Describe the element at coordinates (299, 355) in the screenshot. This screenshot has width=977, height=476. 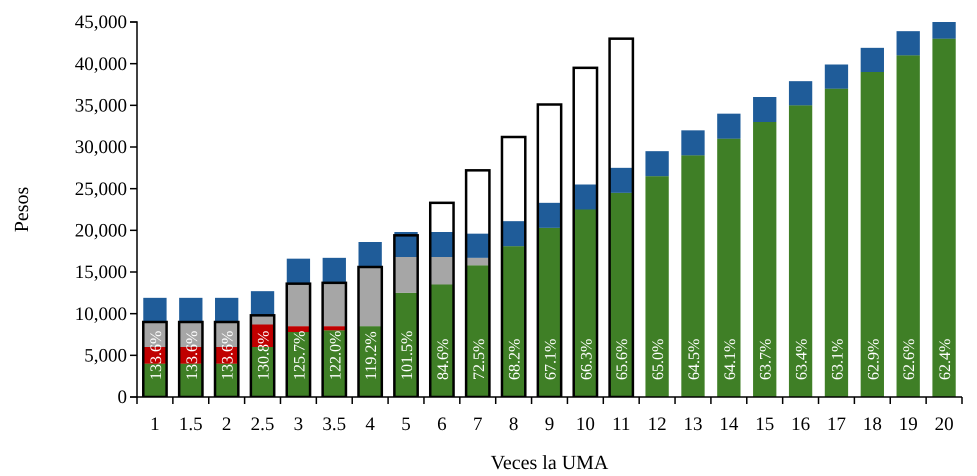
I see `annotation: 125.7%` at that location.